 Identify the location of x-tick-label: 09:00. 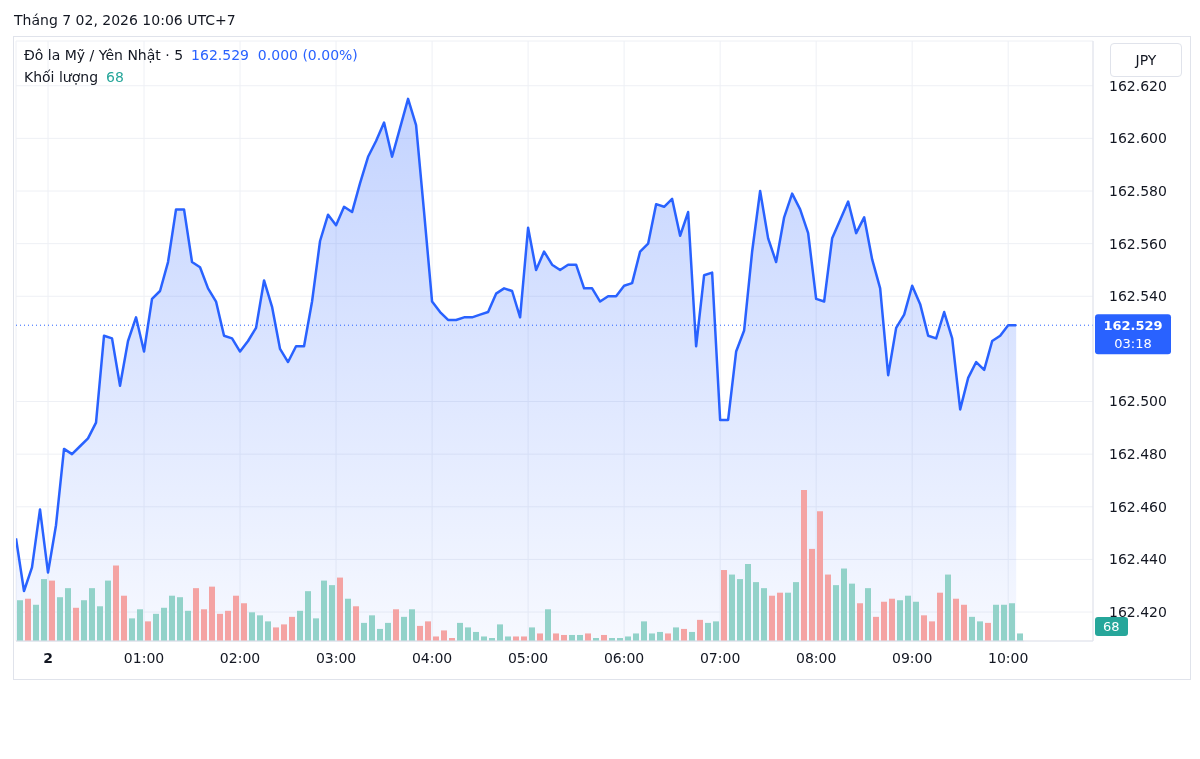
(912, 658).